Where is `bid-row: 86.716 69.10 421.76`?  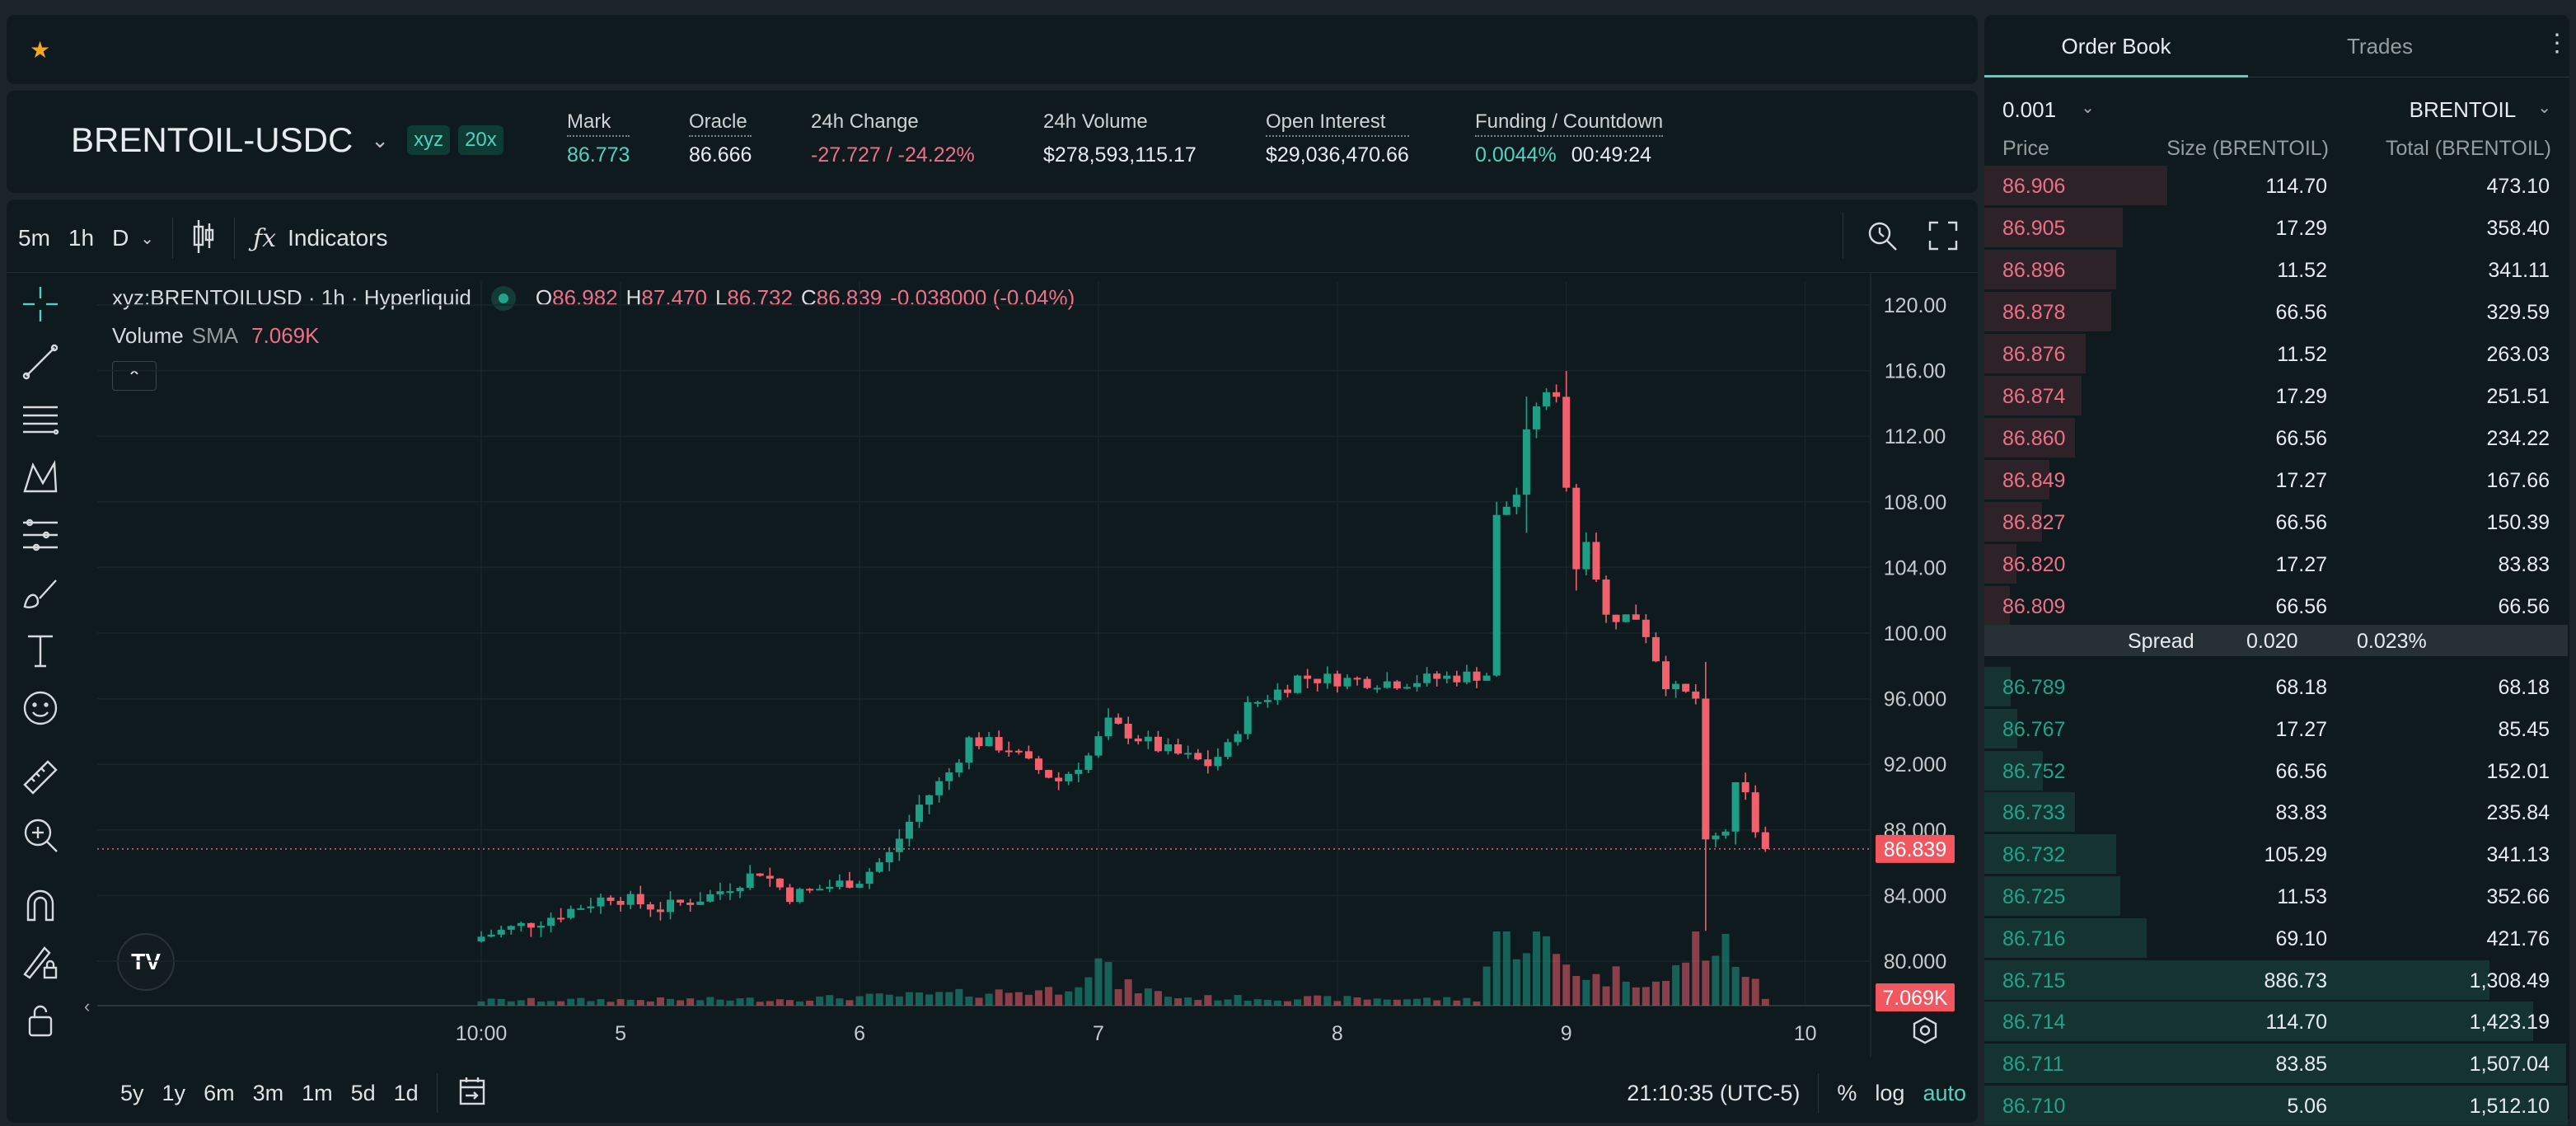
bid-row: 86.716 69.10 421.76 is located at coordinates (2276, 938).